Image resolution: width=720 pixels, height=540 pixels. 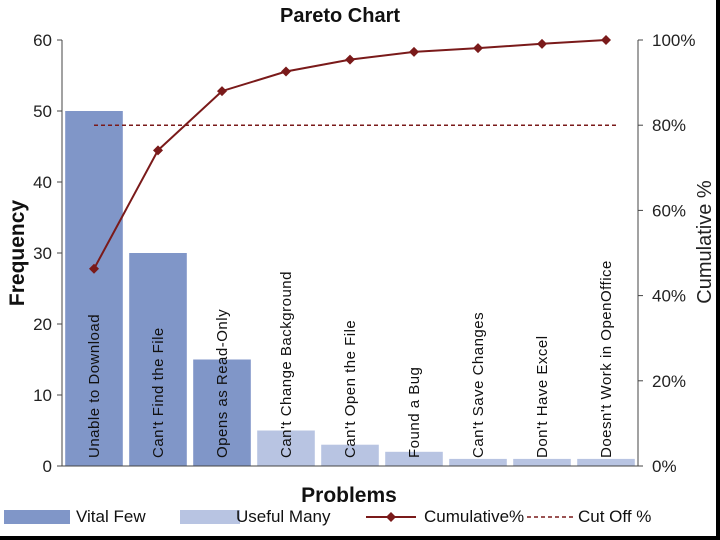 What do you see at coordinates (669, 381) in the screenshot?
I see `y2-tick-label-1: 20%` at bounding box center [669, 381].